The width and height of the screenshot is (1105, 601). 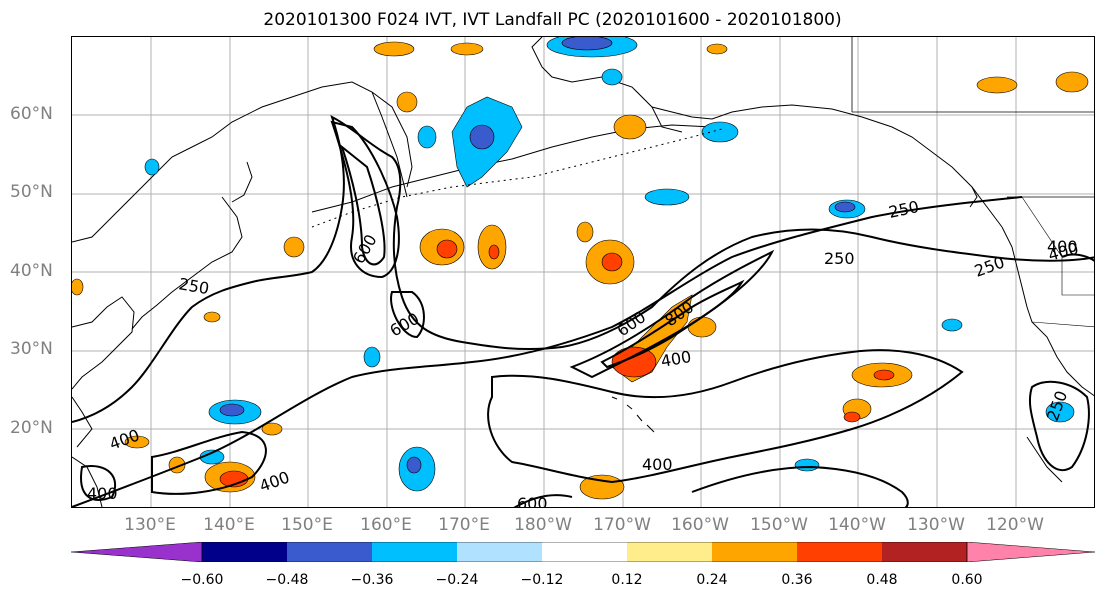 What do you see at coordinates (307, 525) in the screenshot?
I see `lon-label: 150°E` at bounding box center [307, 525].